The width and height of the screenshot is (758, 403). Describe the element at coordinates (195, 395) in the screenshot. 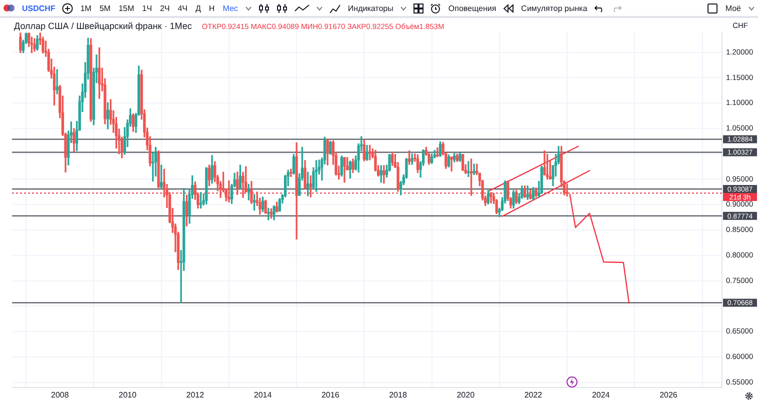

I see `x-tick-label: 2012` at that location.